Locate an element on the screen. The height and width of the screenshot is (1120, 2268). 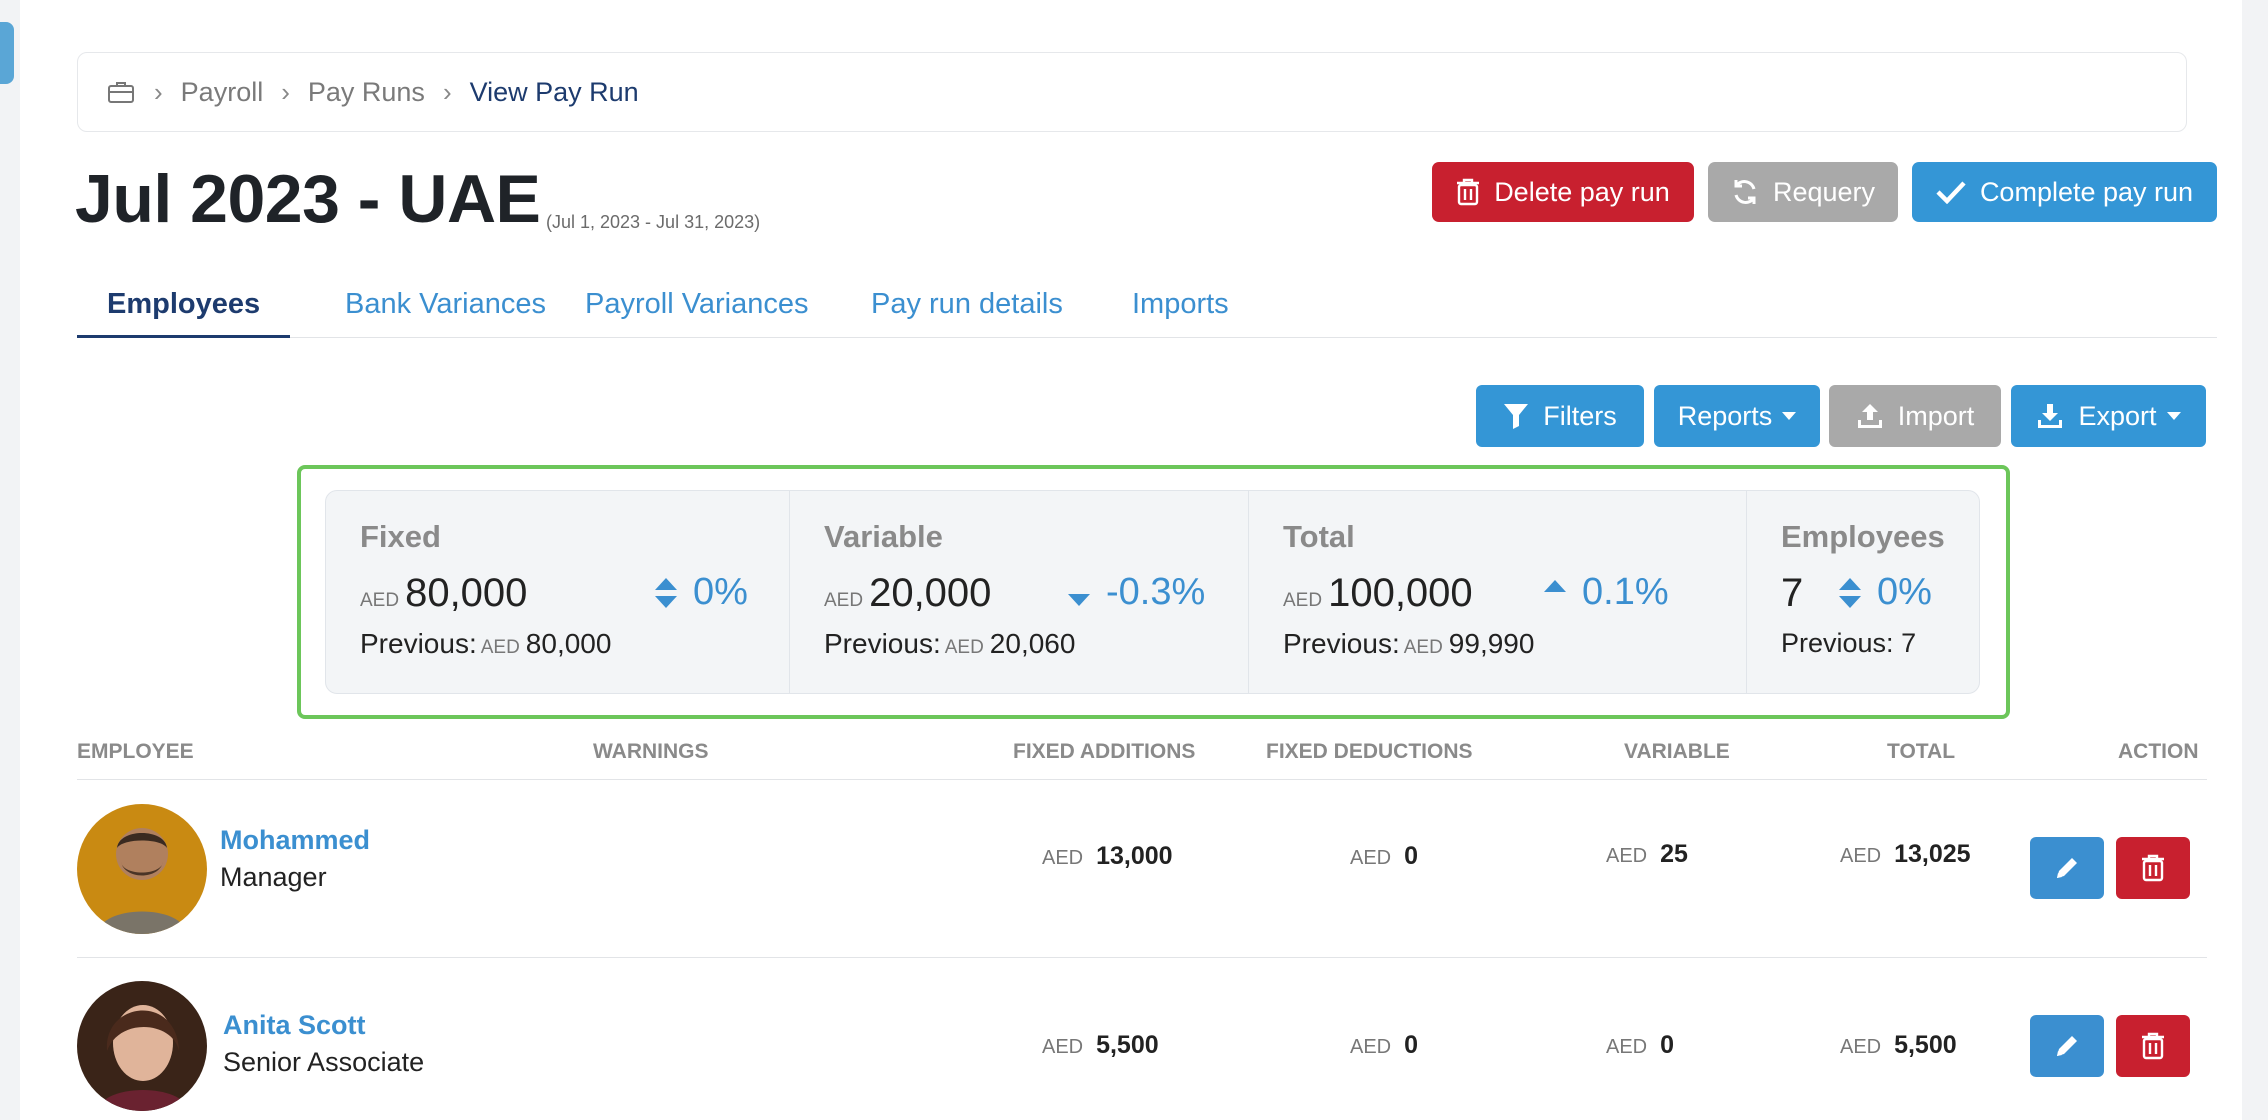
reports-dropdown-button: Reports is located at coordinates (1737, 416).